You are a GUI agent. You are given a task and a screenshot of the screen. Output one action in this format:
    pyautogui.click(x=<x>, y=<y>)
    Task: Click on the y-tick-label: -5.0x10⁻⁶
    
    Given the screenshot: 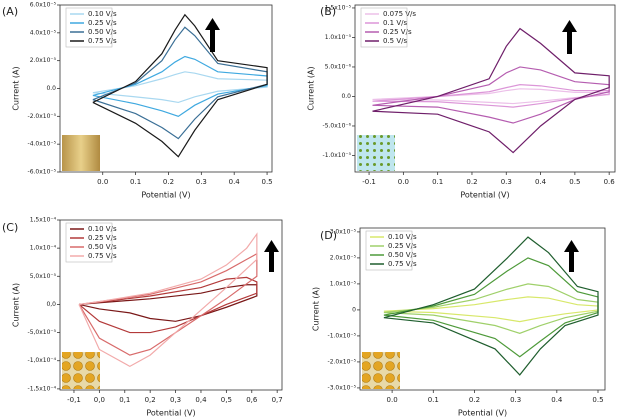 What is the action you would take?
    pyautogui.click(x=337, y=125)
    